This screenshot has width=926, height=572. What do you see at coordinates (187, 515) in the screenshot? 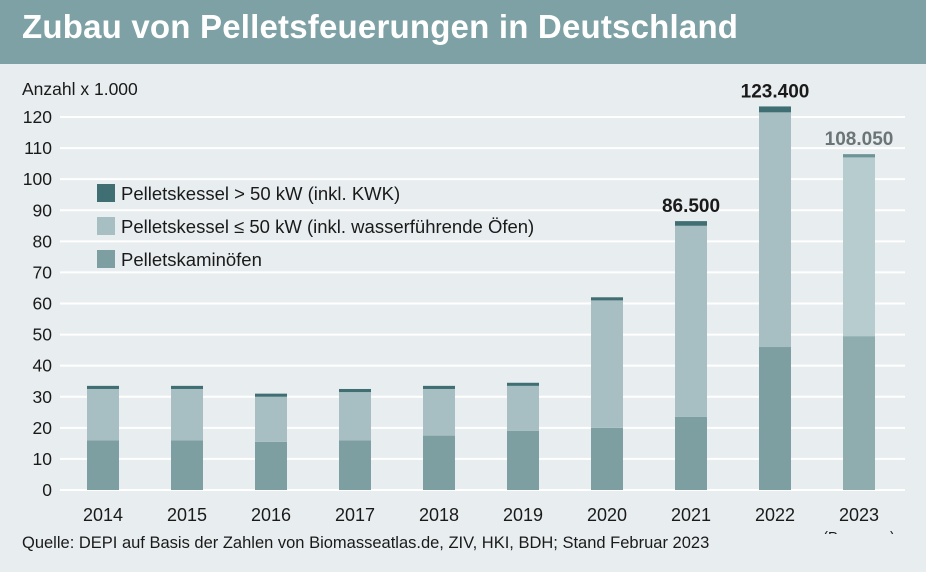
I see `x-tick-label: 2015` at bounding box center [187, 515].